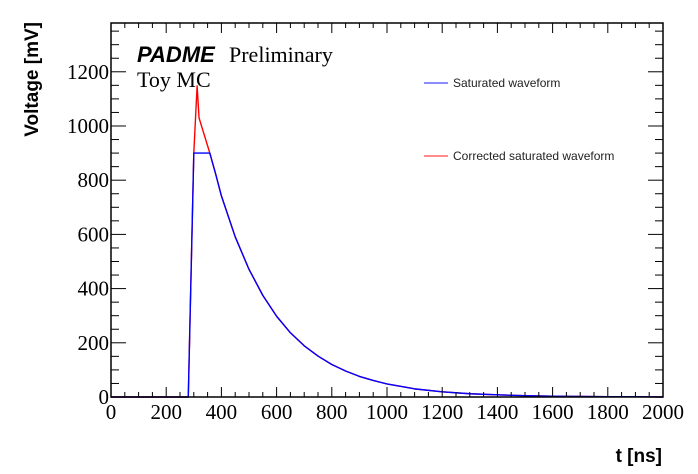  I want to click on x-tick-label: 1400, so click(497, 412).